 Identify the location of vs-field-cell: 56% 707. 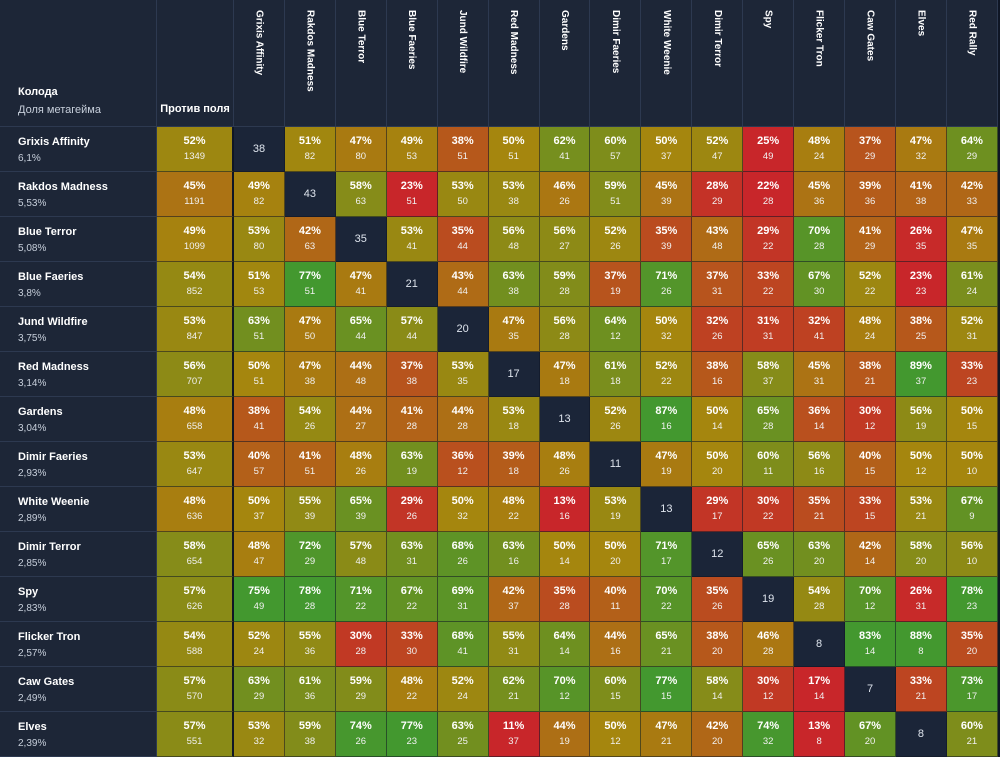
(195, 374).